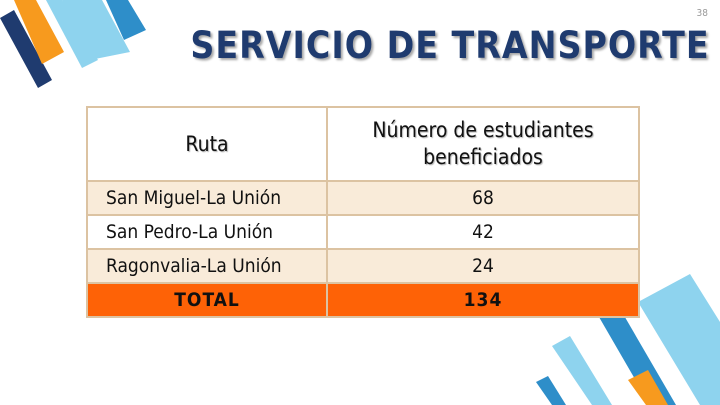  I want to click on header-students-label: Número de estudiantes beneficiados, so click(483, 143).